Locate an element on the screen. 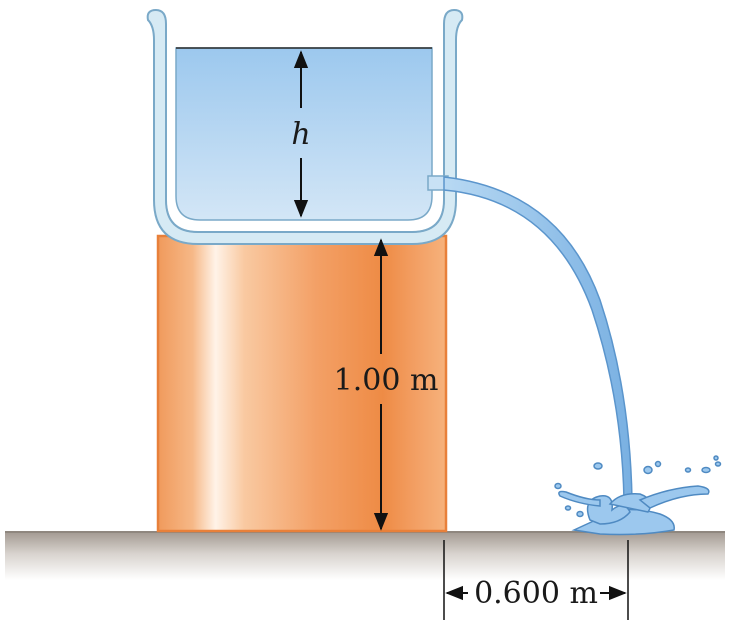  water-height-dimension: h is located at coordinates (301, 134).